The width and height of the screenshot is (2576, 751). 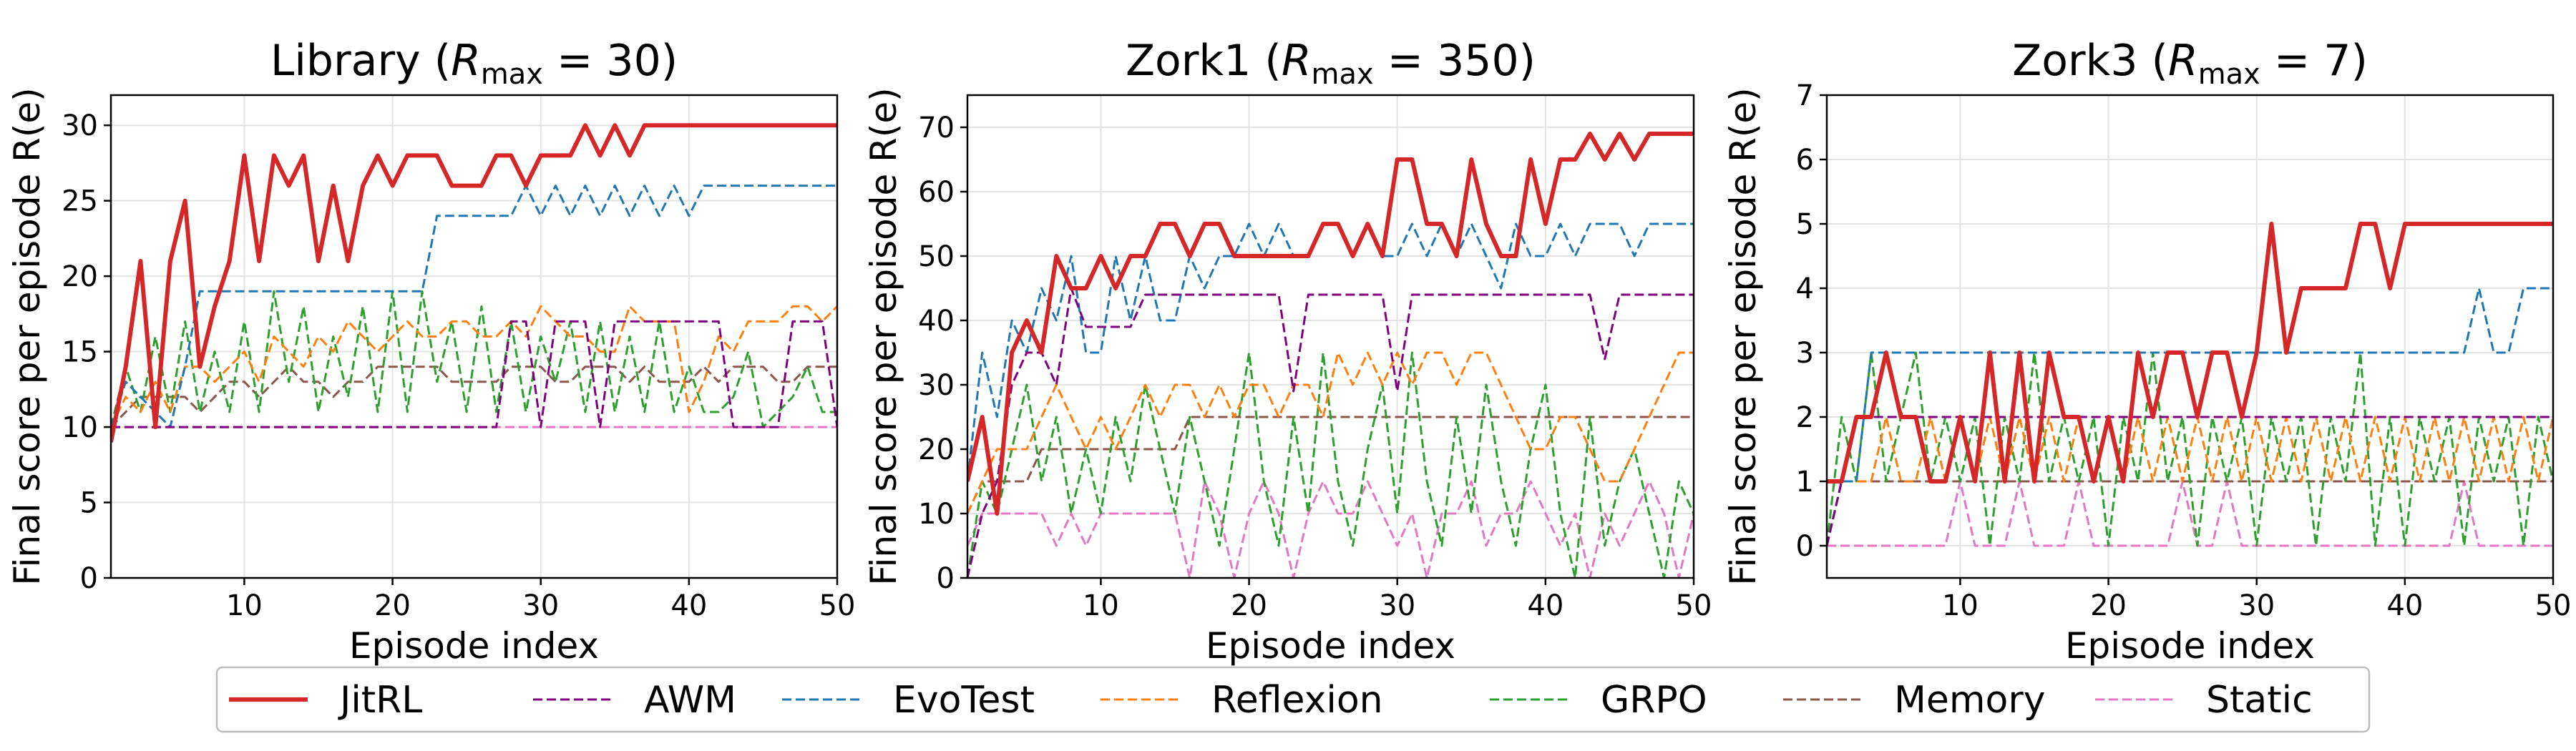 I want to click on legend-box, so click(x=1293, y=699).